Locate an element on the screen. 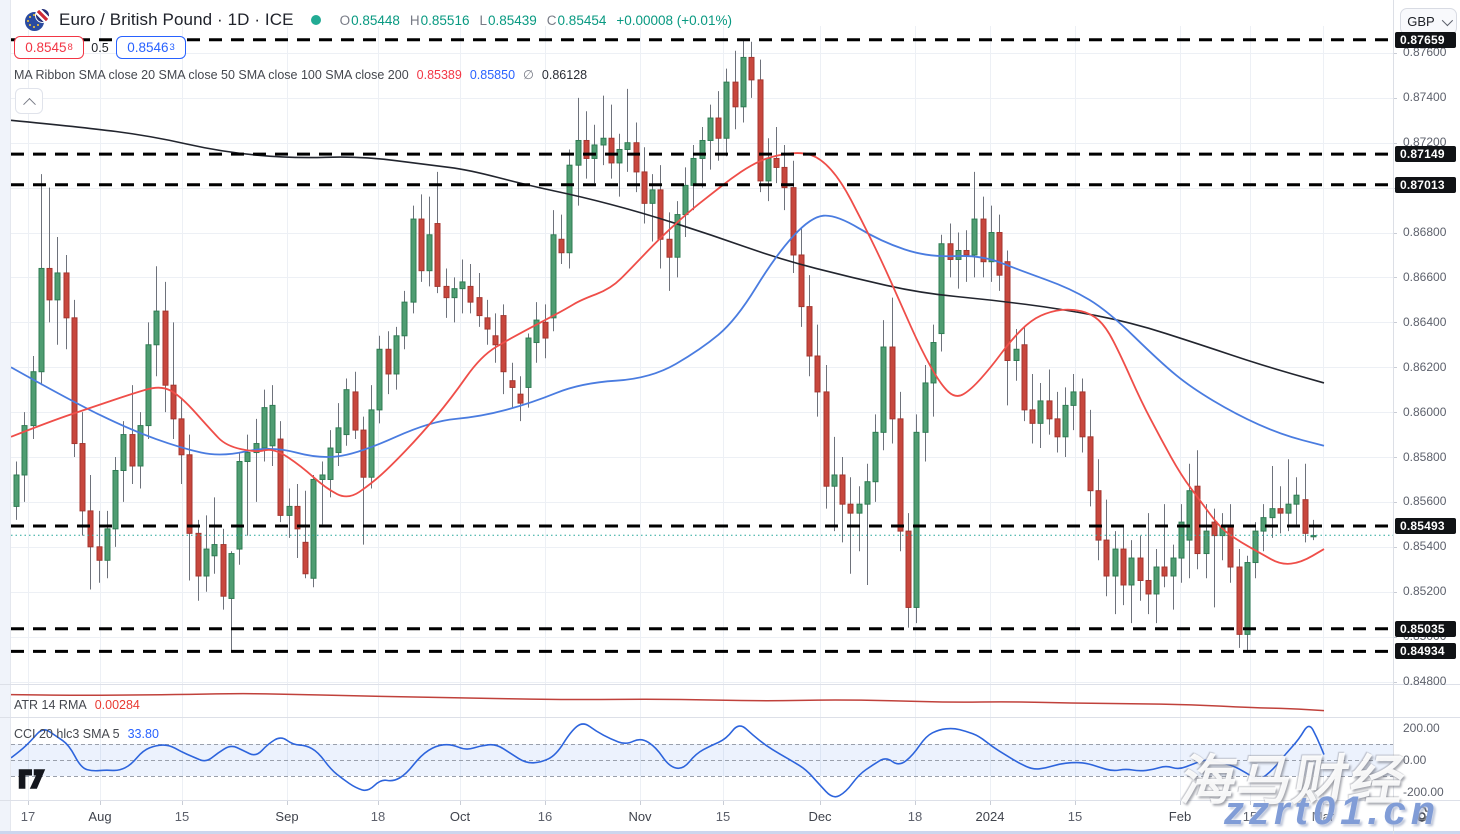 This screenshot has width=1460, height=834. cci-value: 33.80 is located at coordinates (143, 734).